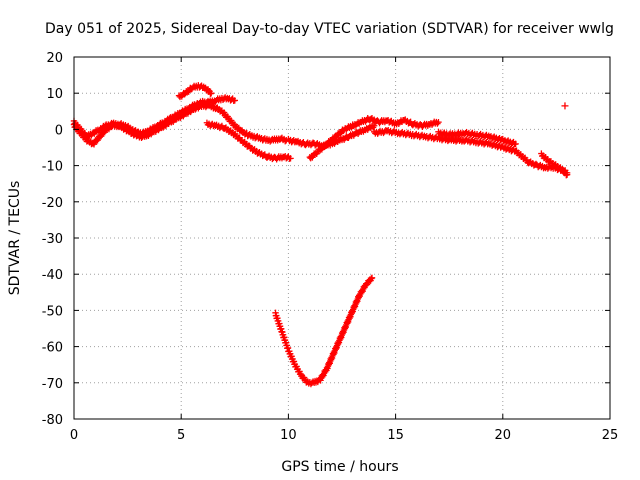 Image resolution: width=640 pixels, height=480 pixels. Describe the element at coordinates (339, 467) in the screenshot. I see `x-axis-label: GPS time / hours` at that location.